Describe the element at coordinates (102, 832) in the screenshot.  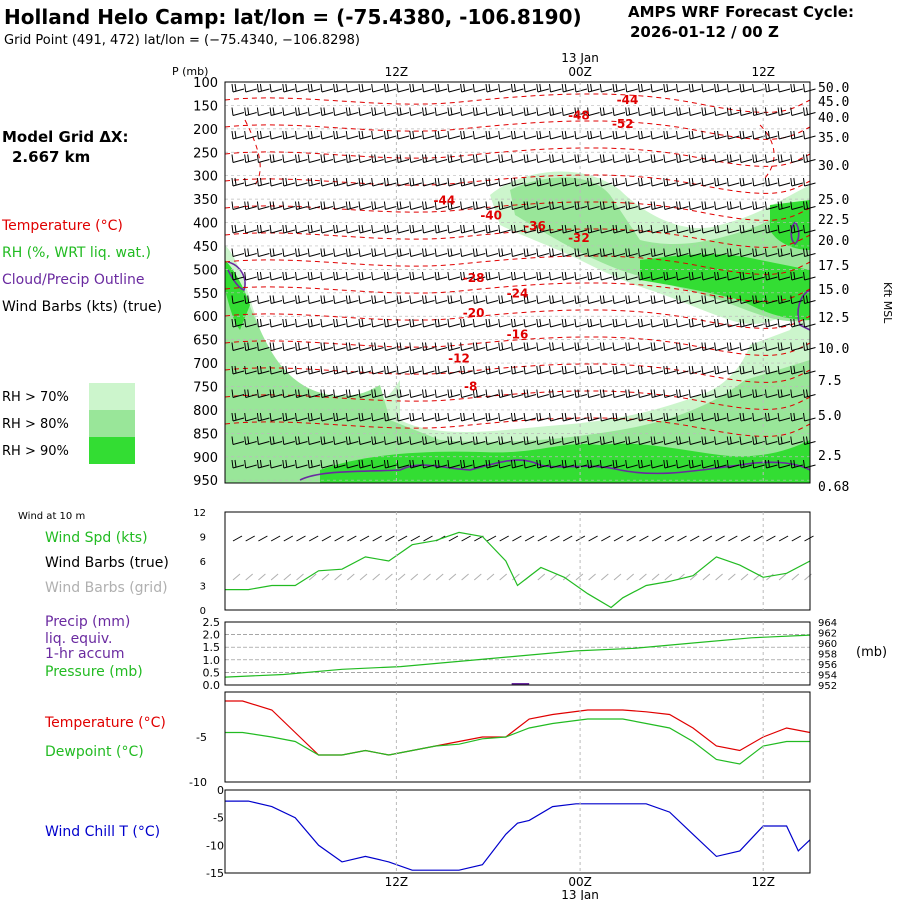
I see `wind-chill-label-text: Wind Chill T (°C)` at that location.